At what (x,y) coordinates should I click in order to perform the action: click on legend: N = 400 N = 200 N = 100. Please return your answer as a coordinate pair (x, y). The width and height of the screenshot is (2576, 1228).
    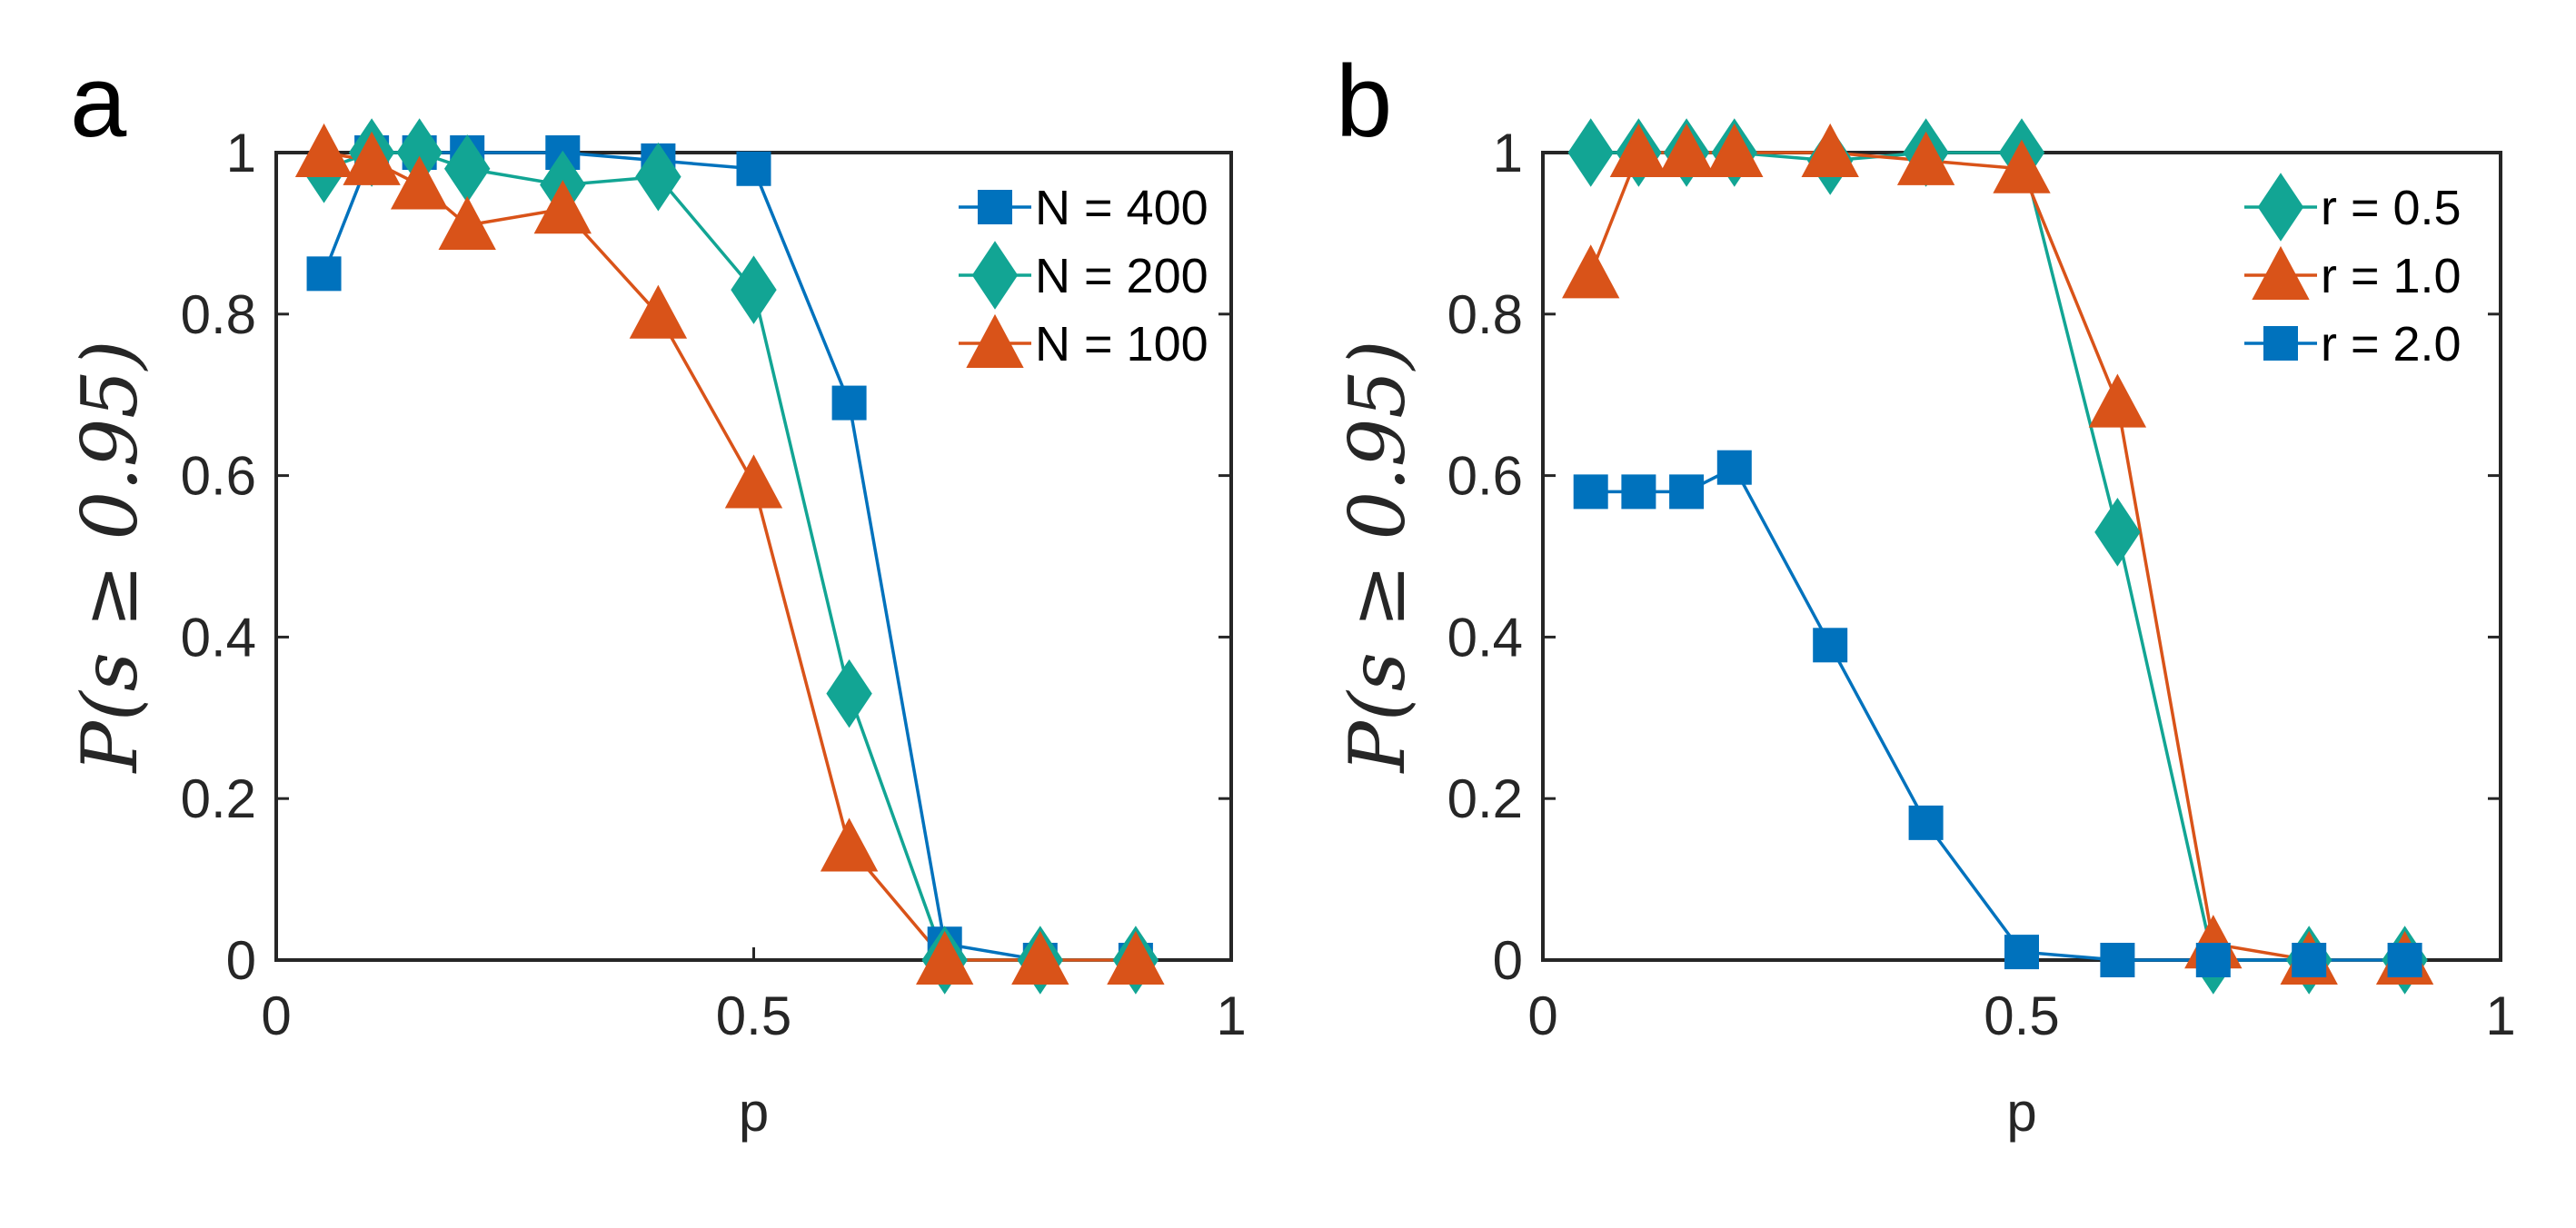
    Looking at the image, I should click on (1083, 276).